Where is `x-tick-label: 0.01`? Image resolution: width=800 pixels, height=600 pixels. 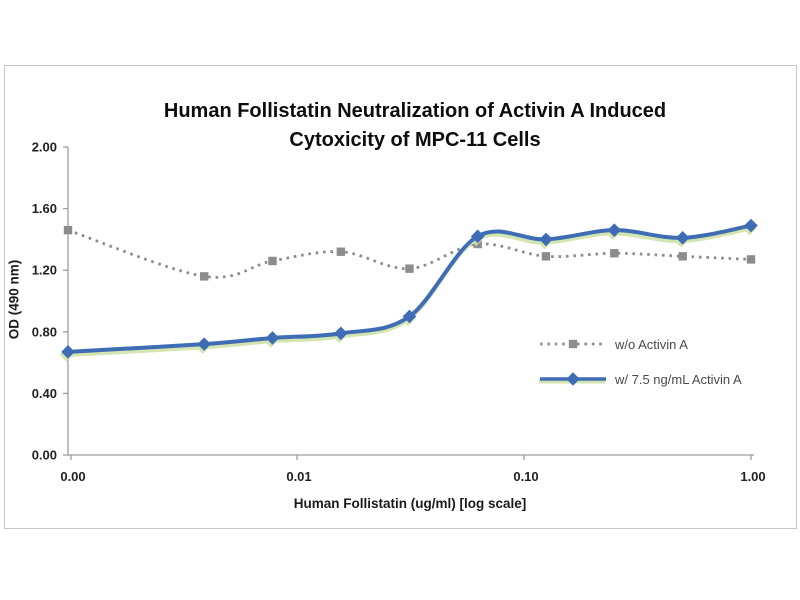
x-tick-label: 0.01 is located at coordinates (298, 476).